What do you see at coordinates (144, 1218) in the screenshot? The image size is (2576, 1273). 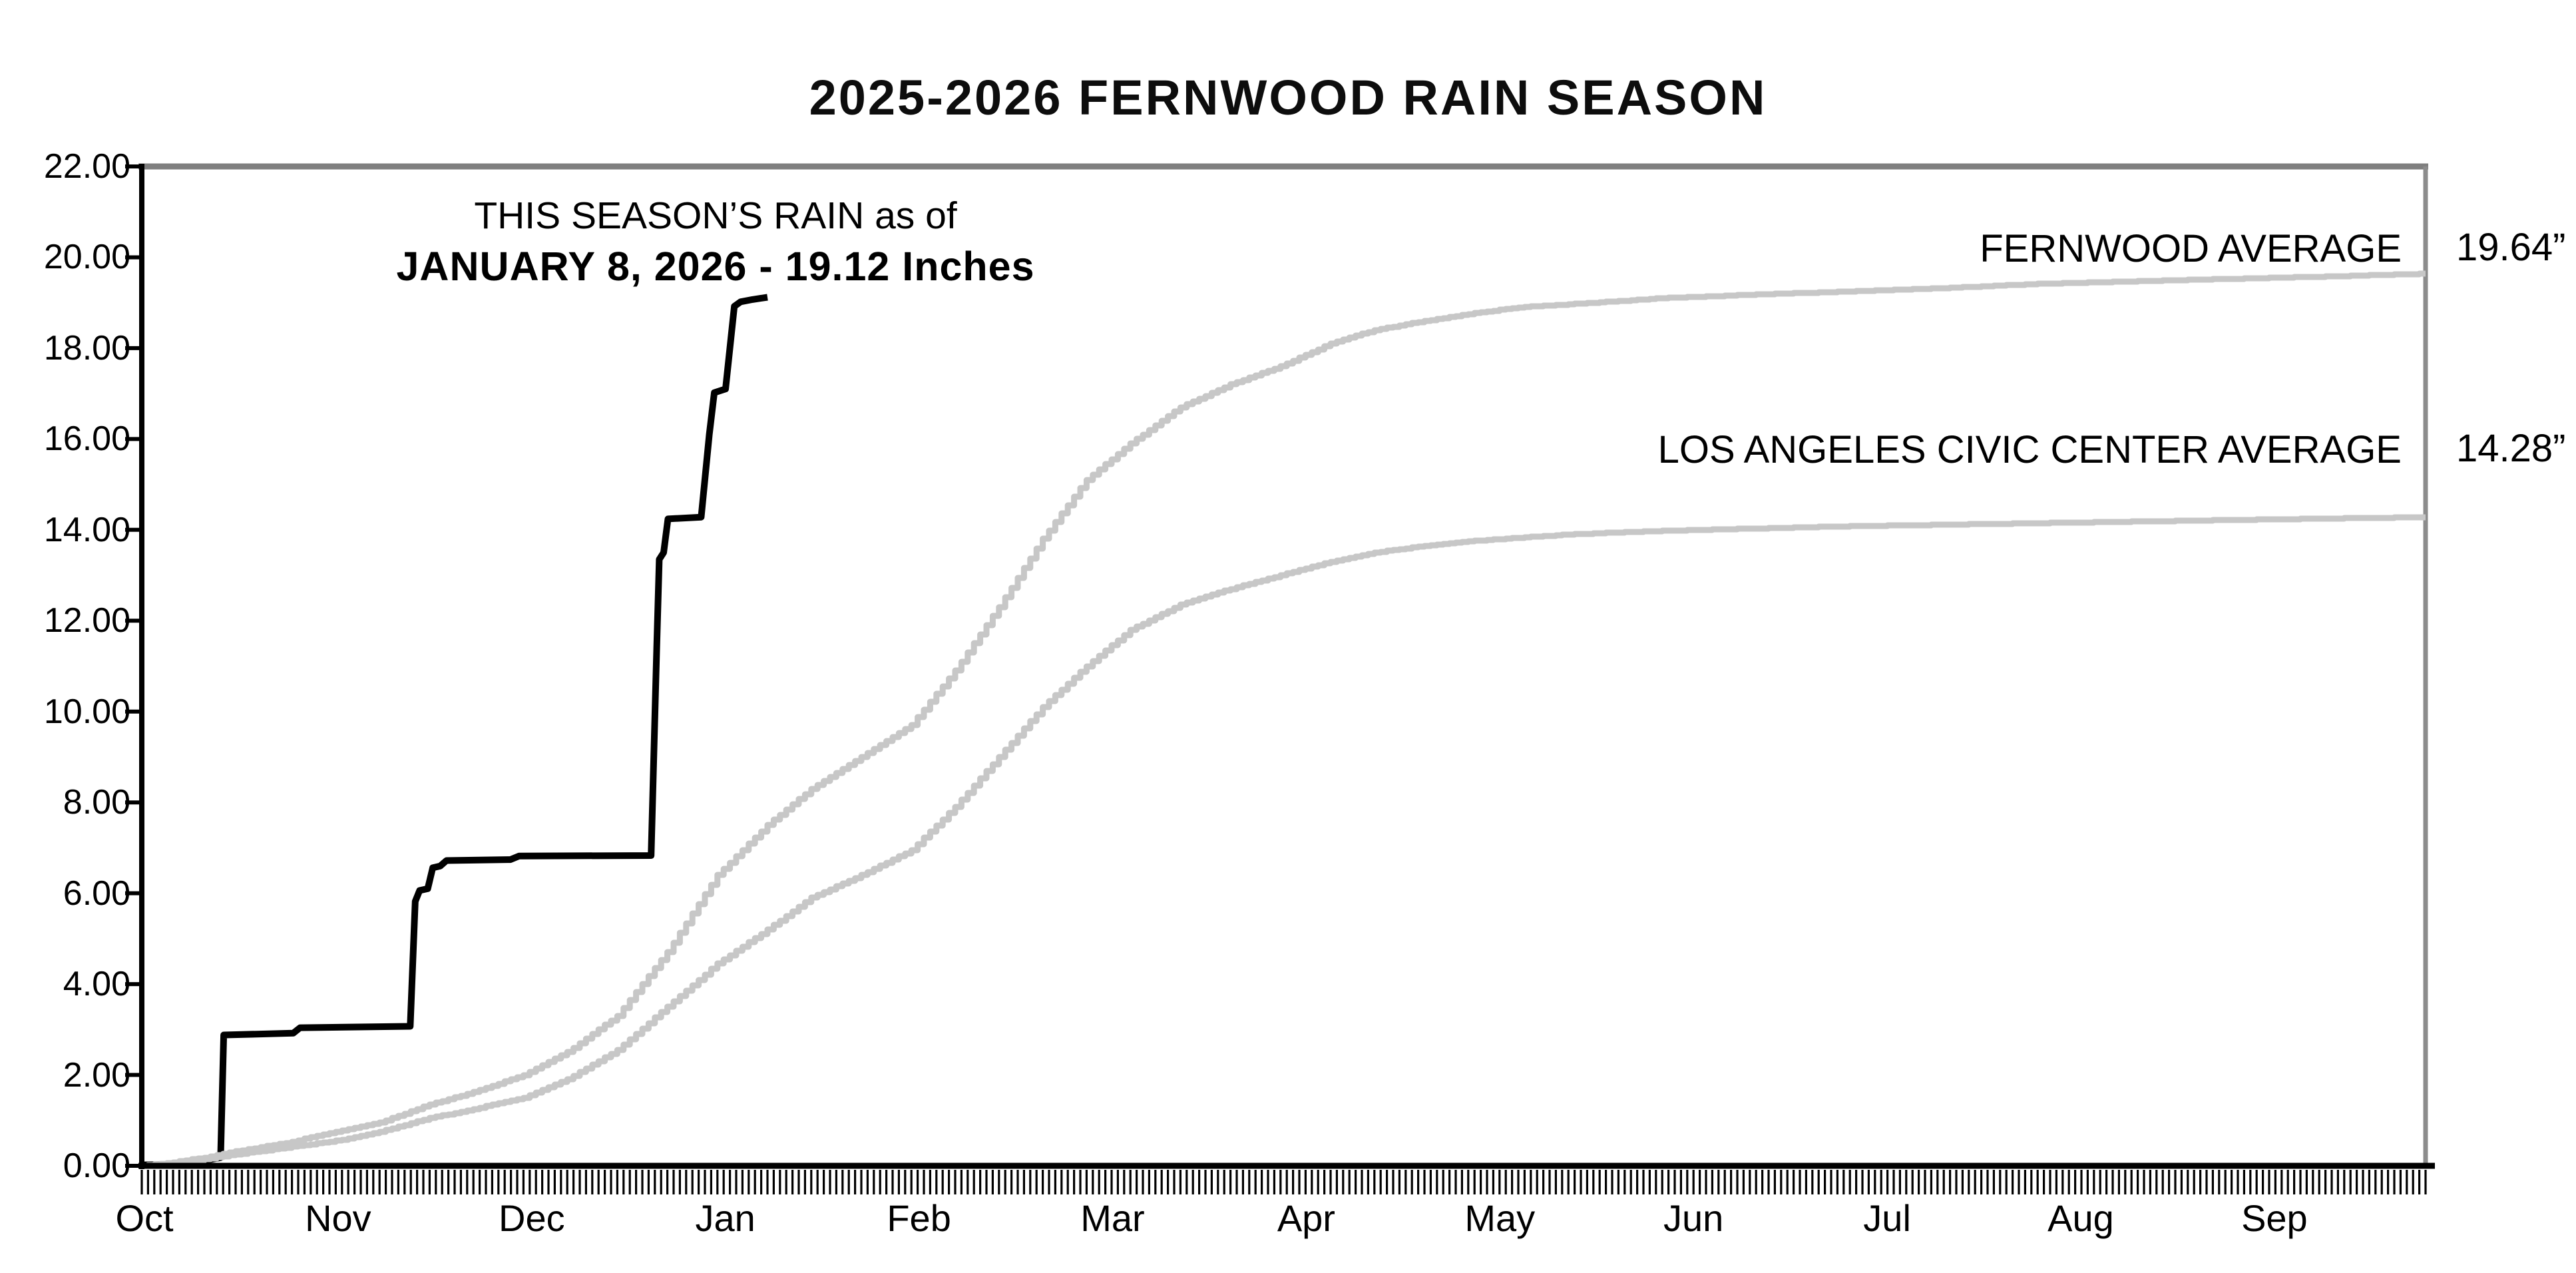 I see `month-label-oct: Oct` at bounding box center [144, 1218].